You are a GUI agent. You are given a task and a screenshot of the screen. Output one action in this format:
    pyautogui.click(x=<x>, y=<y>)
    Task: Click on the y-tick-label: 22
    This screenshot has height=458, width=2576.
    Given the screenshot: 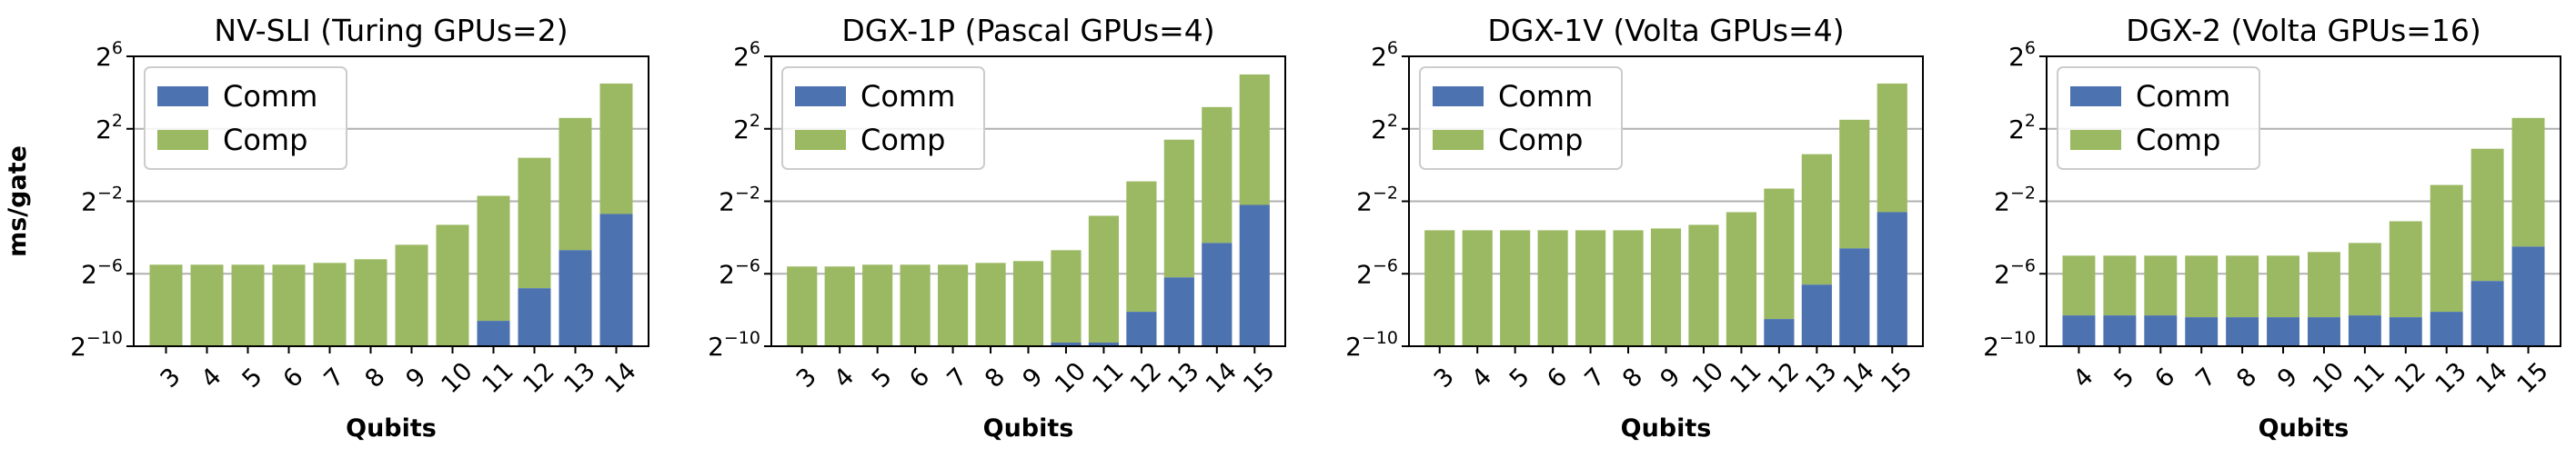 What is the action you would take?
    pyautogui.click(x=1384, y=127)
    